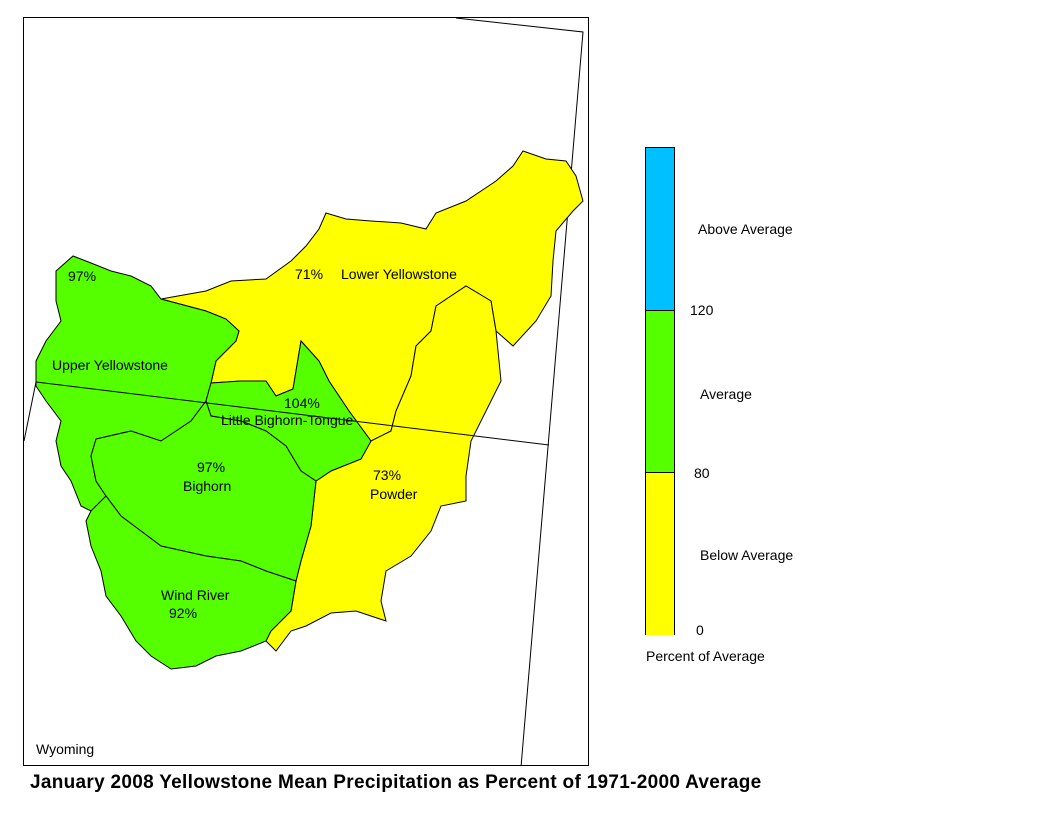  I want to click on legend-break-0: 0, so click(700, 630).